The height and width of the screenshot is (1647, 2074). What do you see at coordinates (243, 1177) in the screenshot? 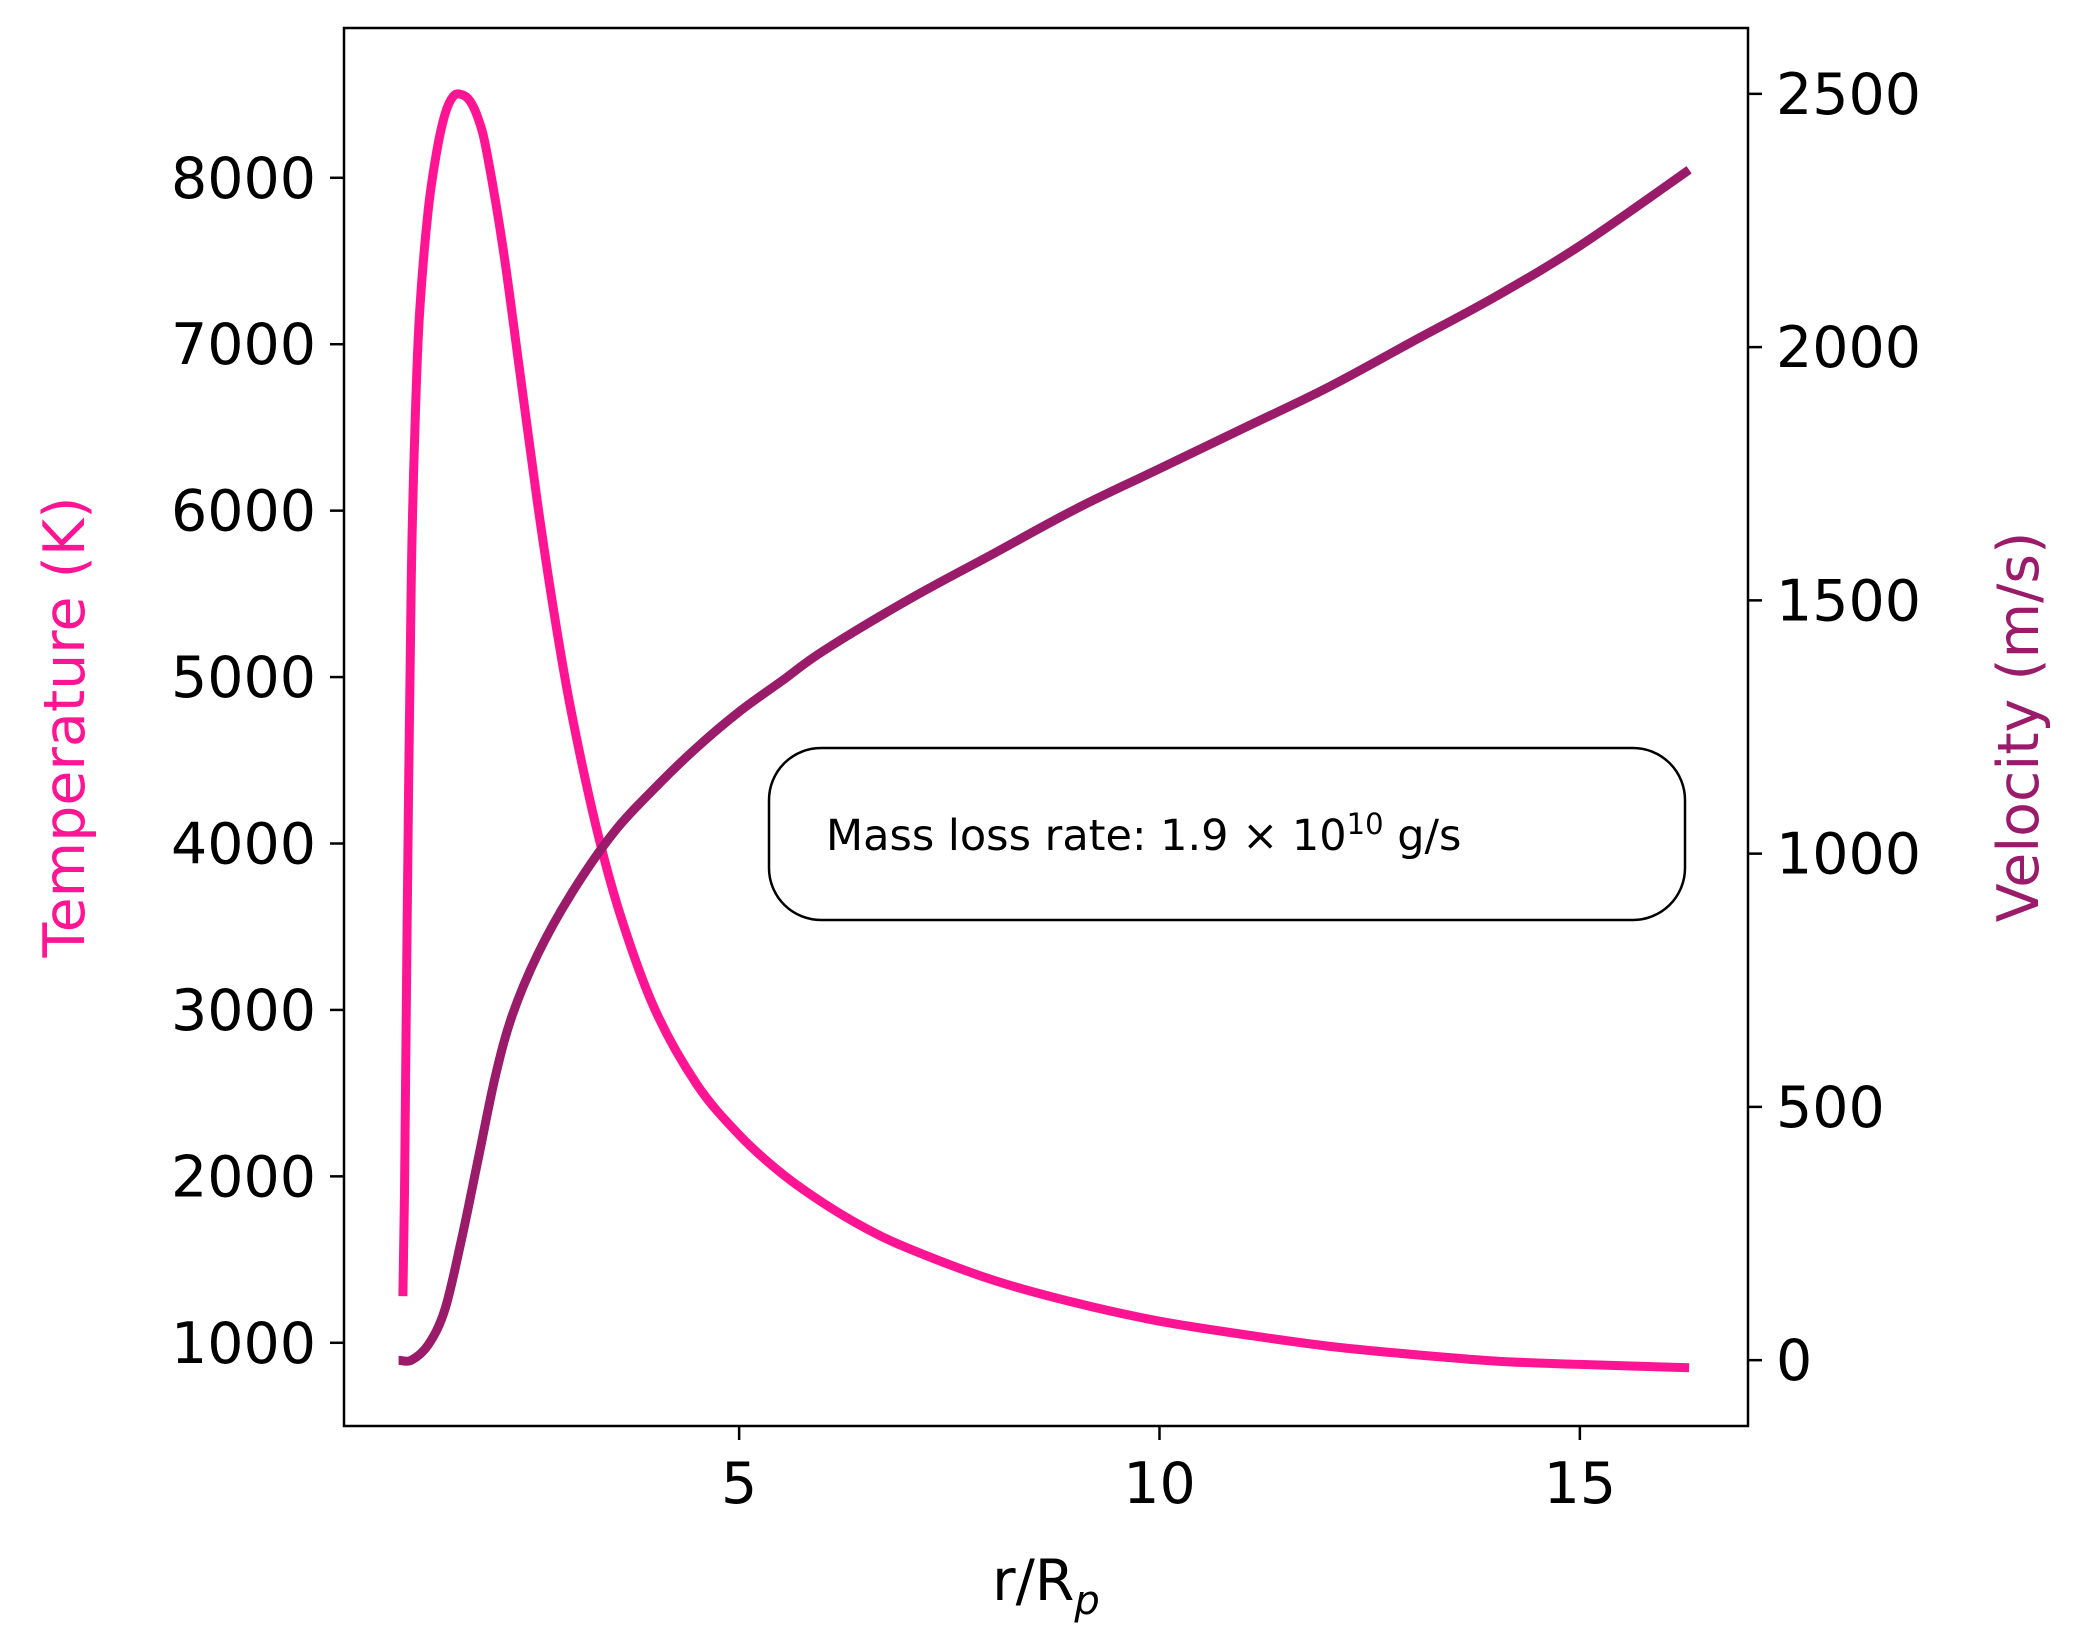
I see `left-tick-label: 2000` at bounding box center [243, 1177].